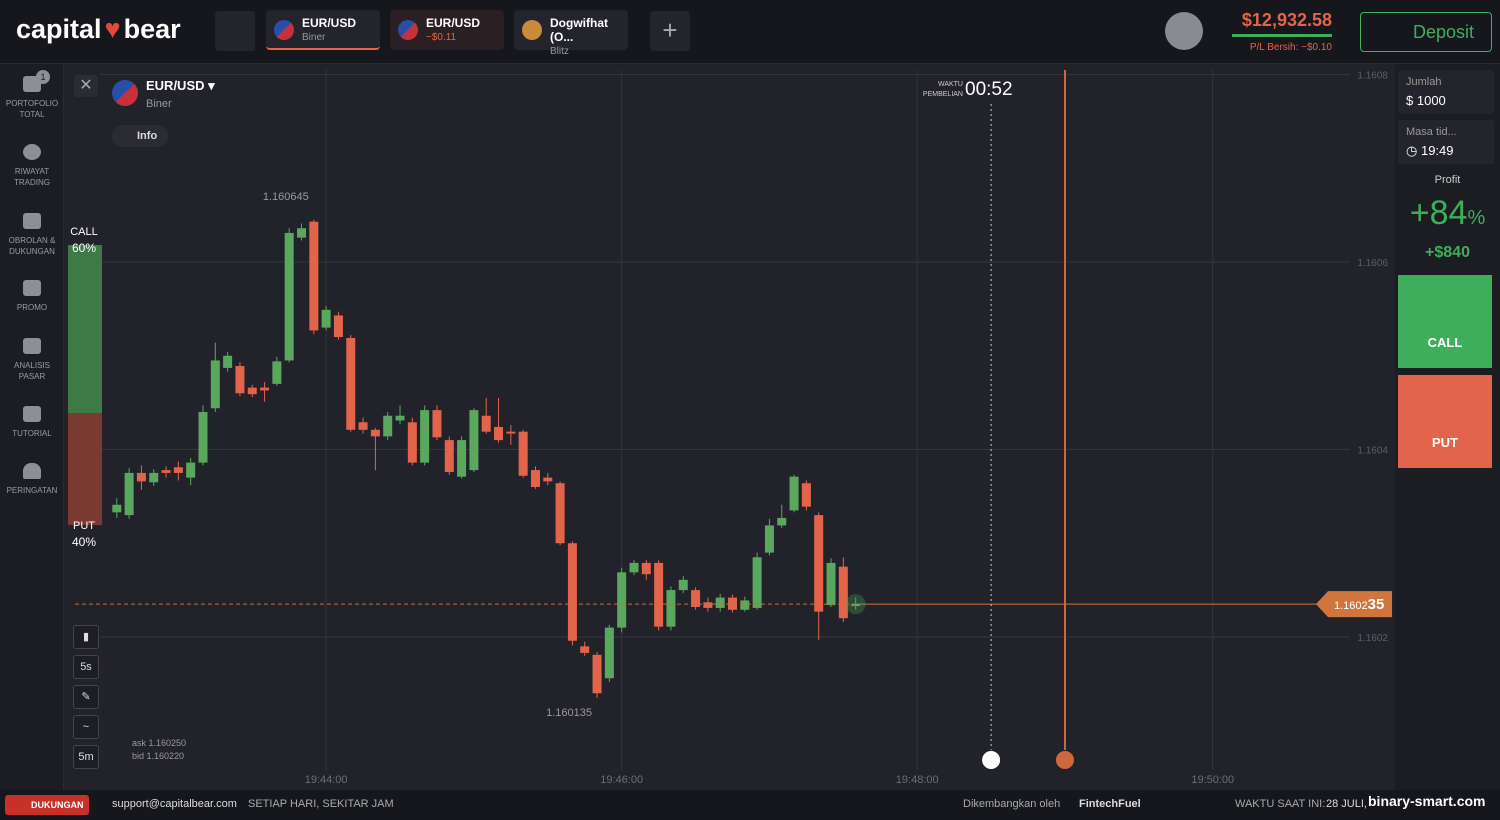  Describe the element at coordinates (86, 757) in the screenshot. I see `timeframe-tool: 5m` at that location.